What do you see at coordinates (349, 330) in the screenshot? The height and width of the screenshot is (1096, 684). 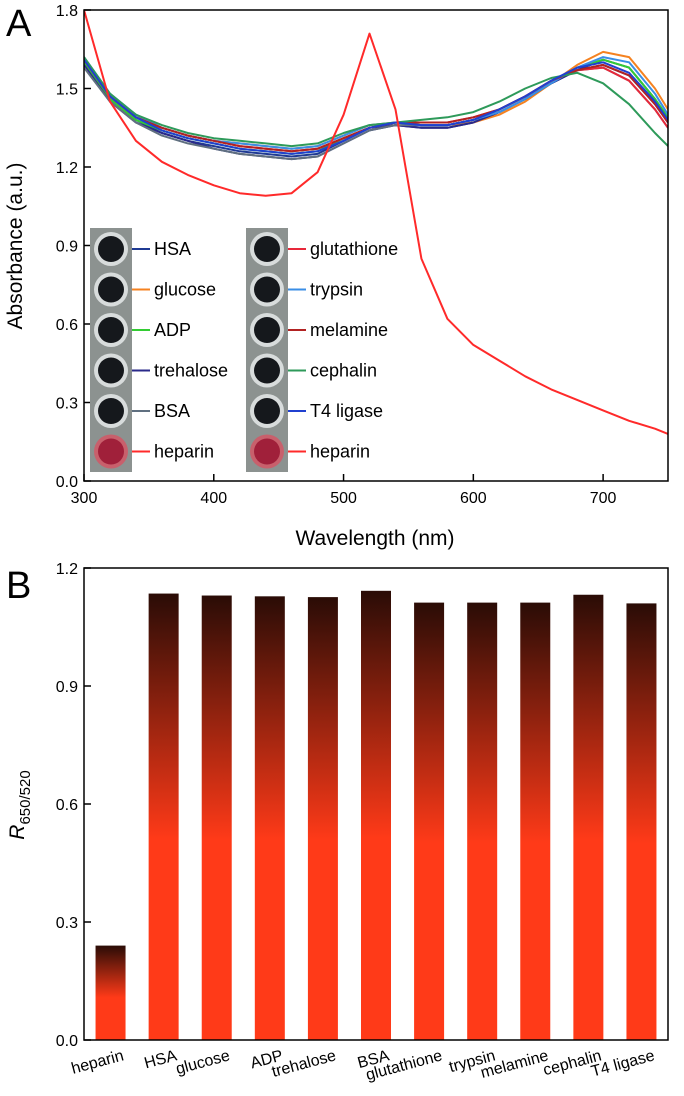 I see `legend-label: melamine` at bounding box center [349, 330].